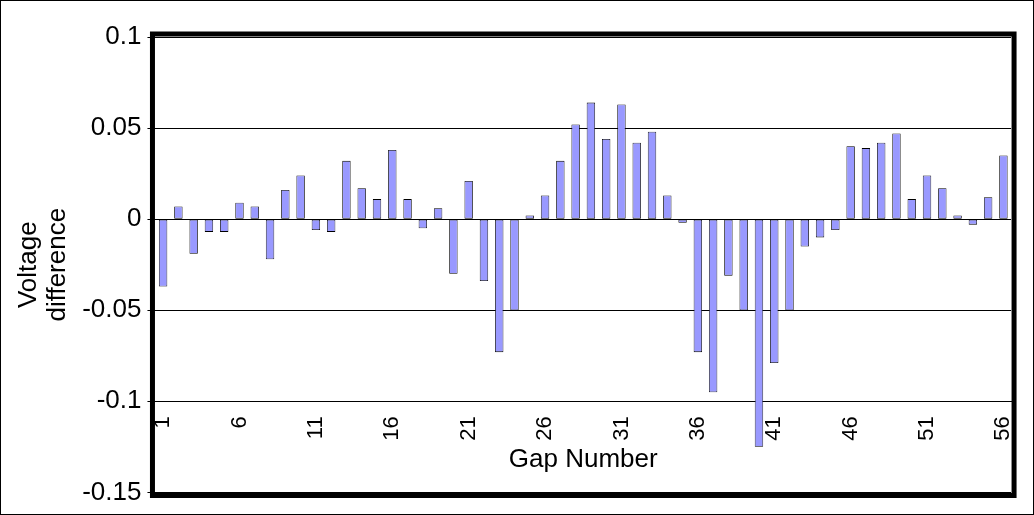 This screenshot has width=1034, height=515. I want to click on x-tick-label: 41, so click(773, 428).